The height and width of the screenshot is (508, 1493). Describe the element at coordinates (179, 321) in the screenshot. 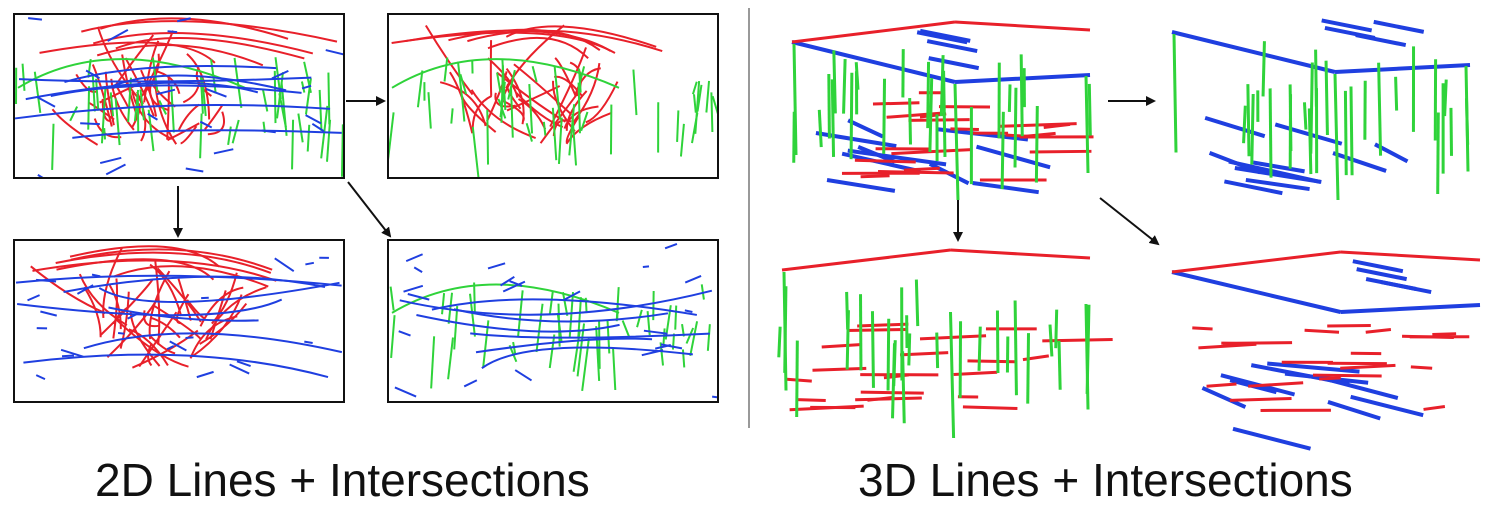

I see `panel-2d-red-blue` at that location.